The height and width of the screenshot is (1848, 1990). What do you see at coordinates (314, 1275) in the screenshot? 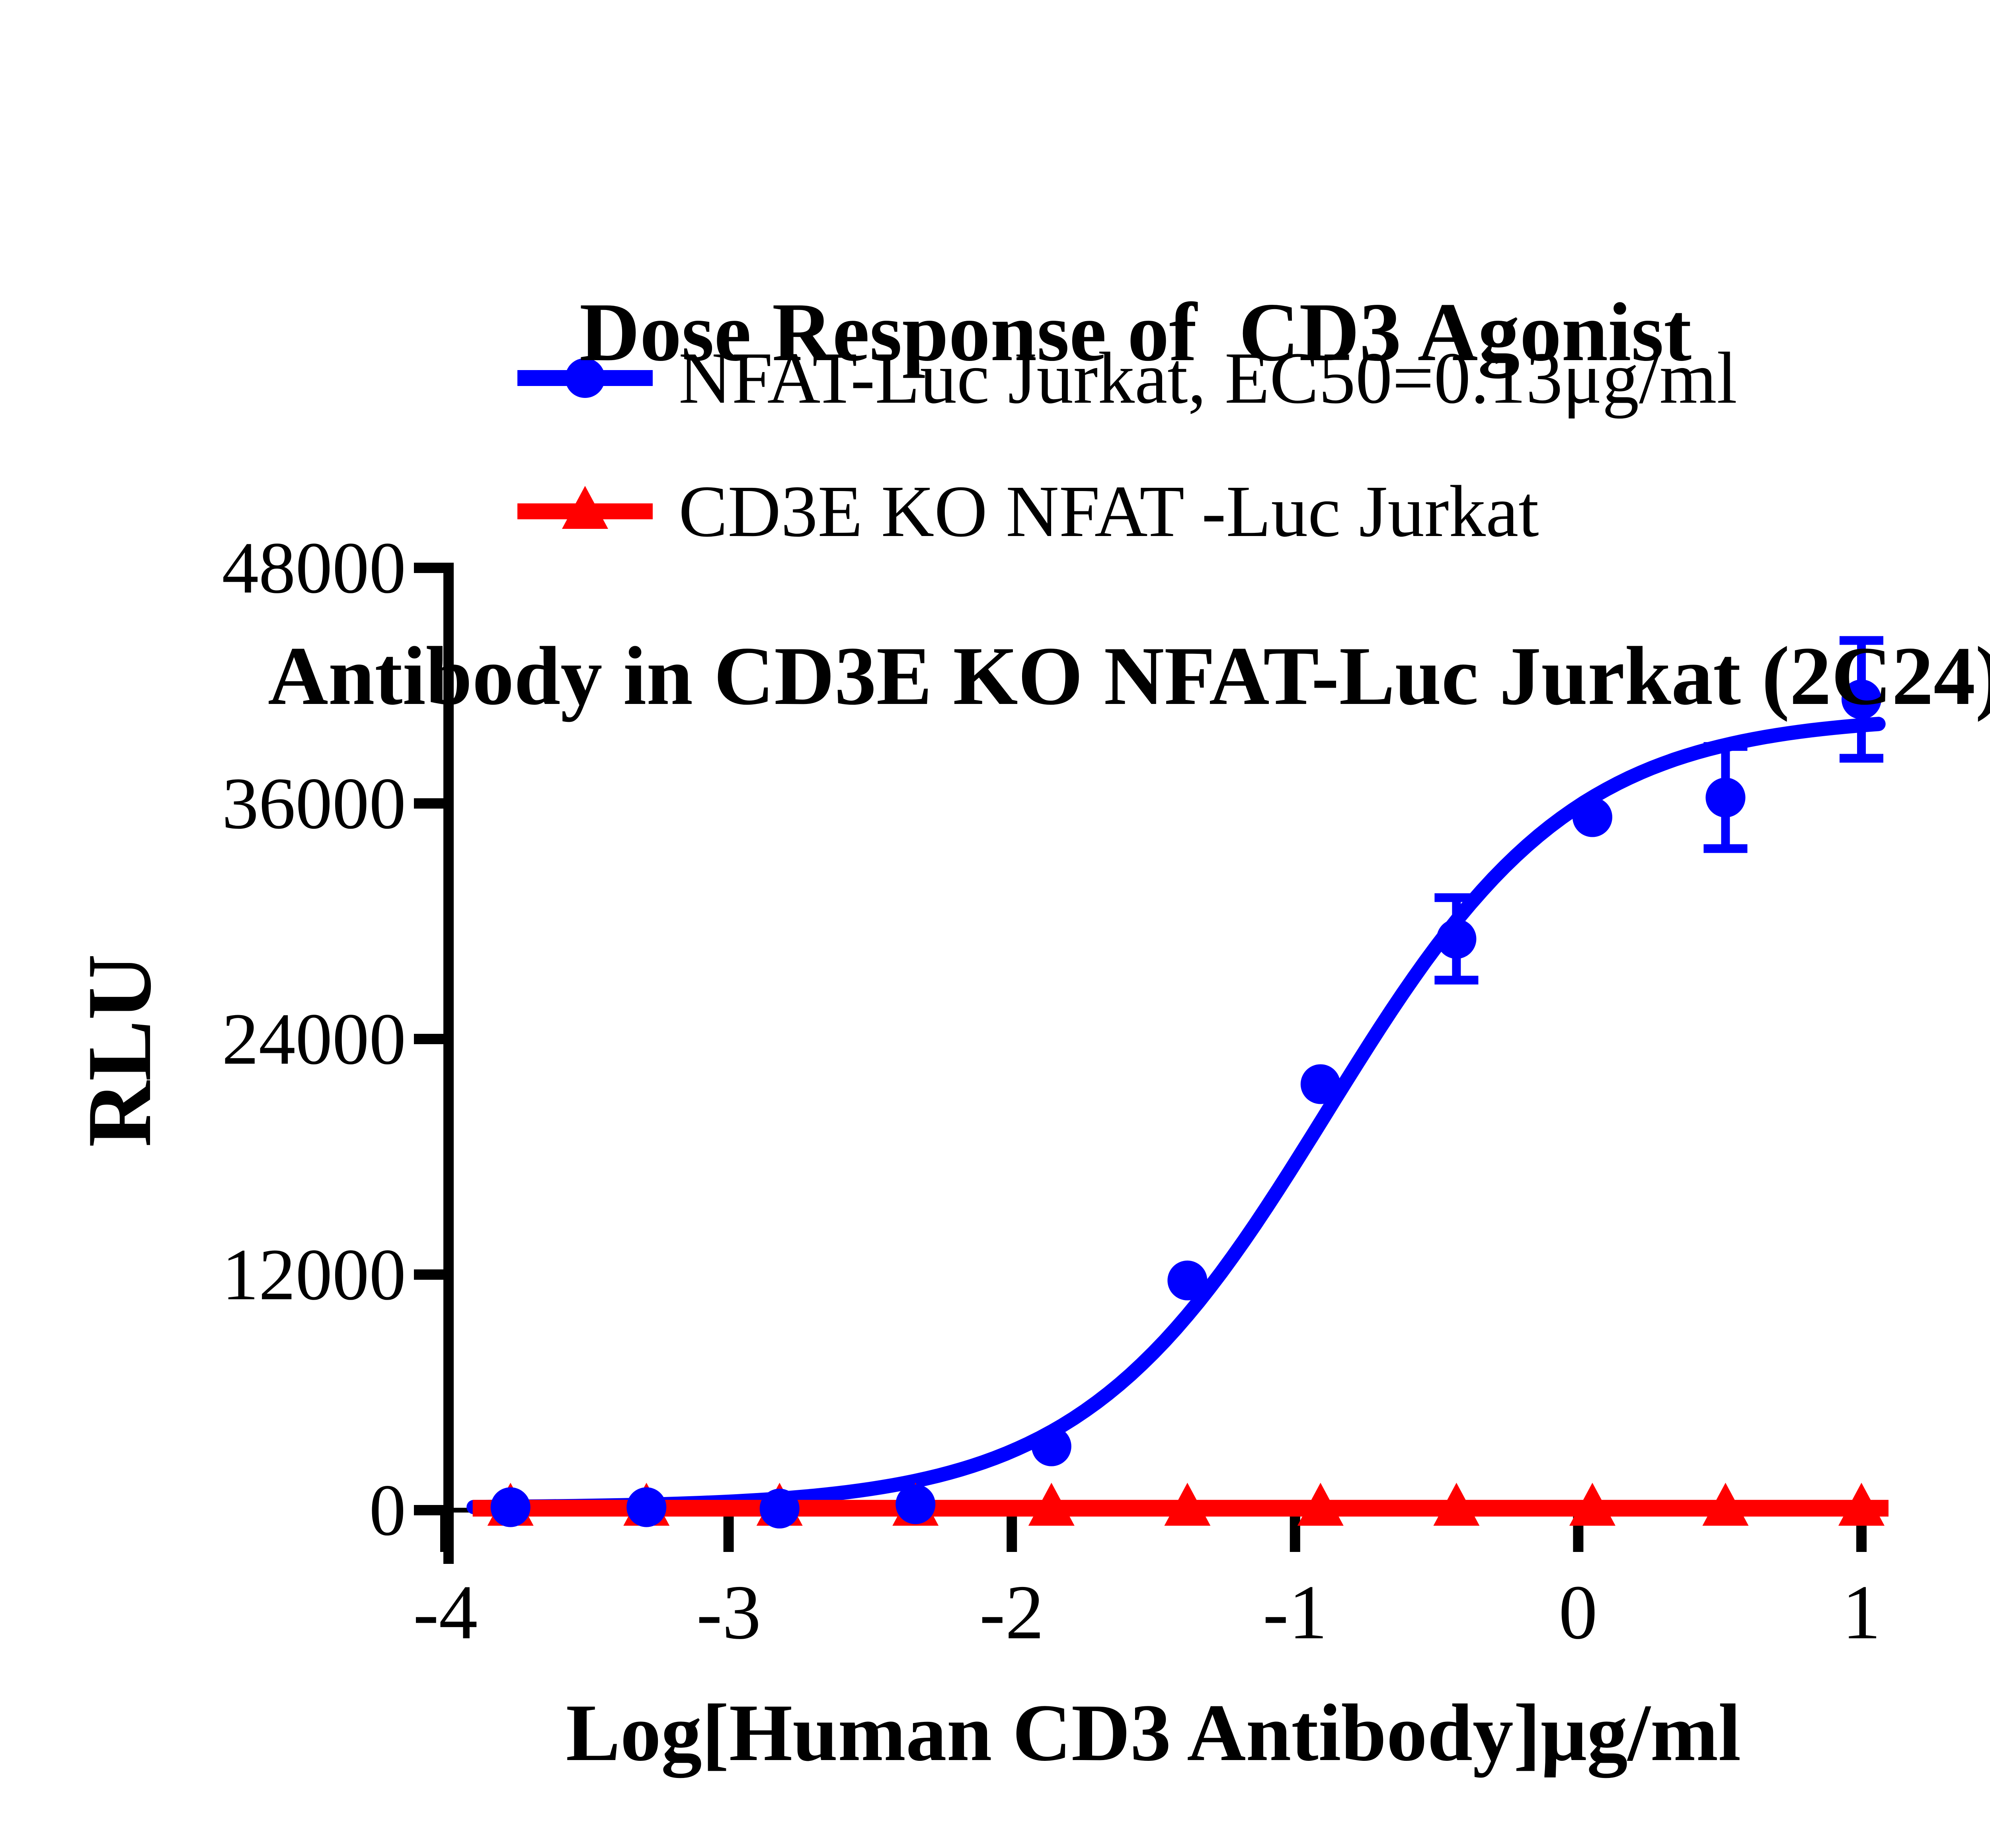
I see `y-tick-label-12000: 12000` at bounding box center [314, 1275].